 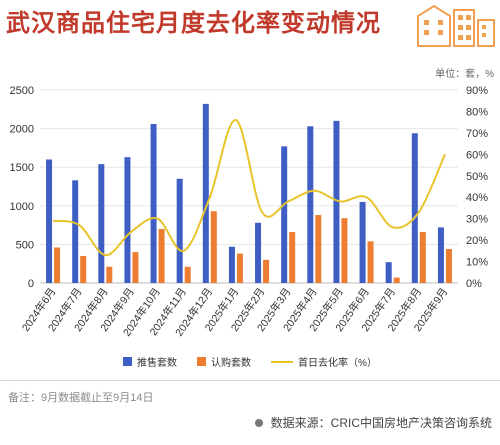 What do you see at coordinates (157, 363) in the screenshot?
I see `legend-label-supply: 推售套数` at bounding box center [157, 363].